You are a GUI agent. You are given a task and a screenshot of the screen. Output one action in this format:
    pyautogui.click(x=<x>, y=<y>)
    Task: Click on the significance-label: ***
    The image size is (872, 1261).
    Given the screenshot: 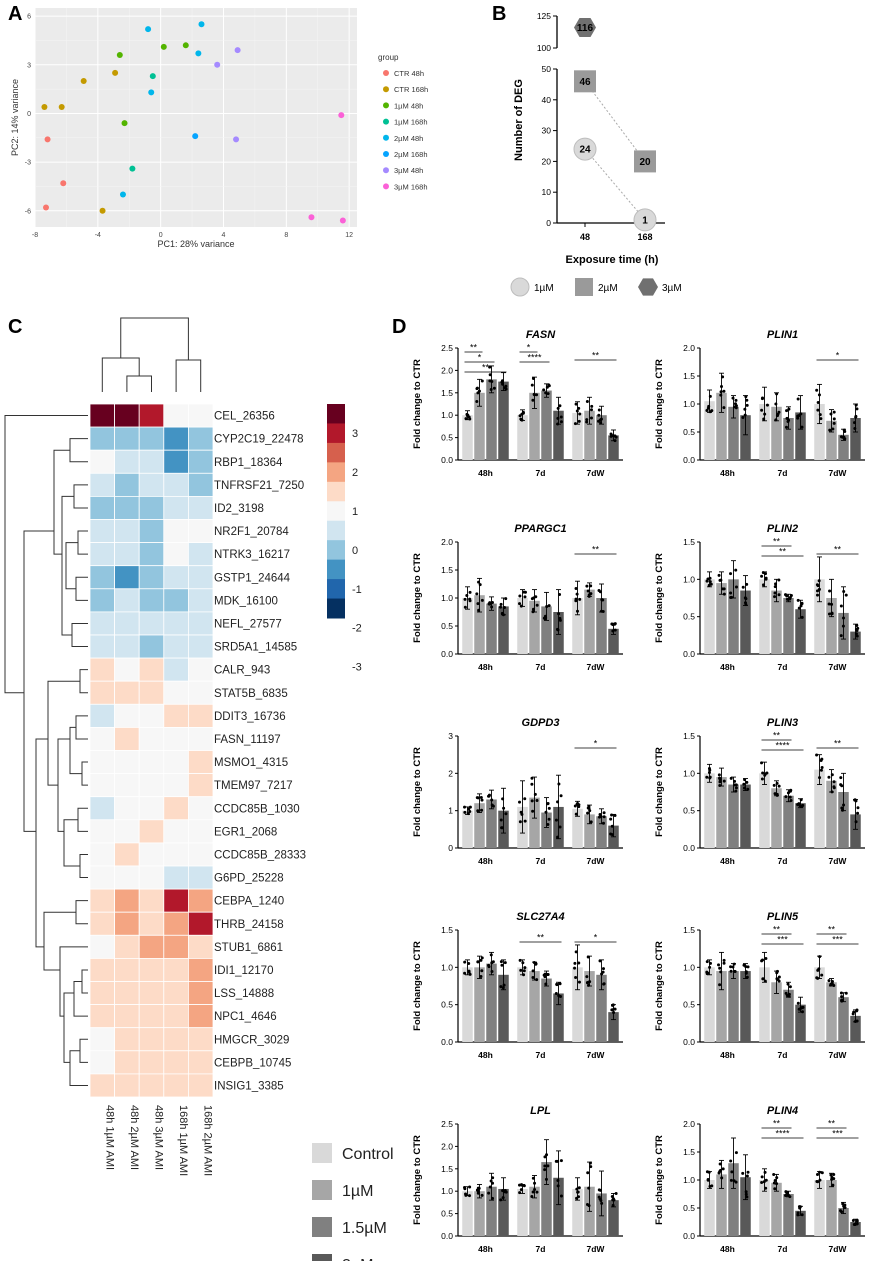 What is the action you would take?
    pyautogui.click(x=837, y=940)
    